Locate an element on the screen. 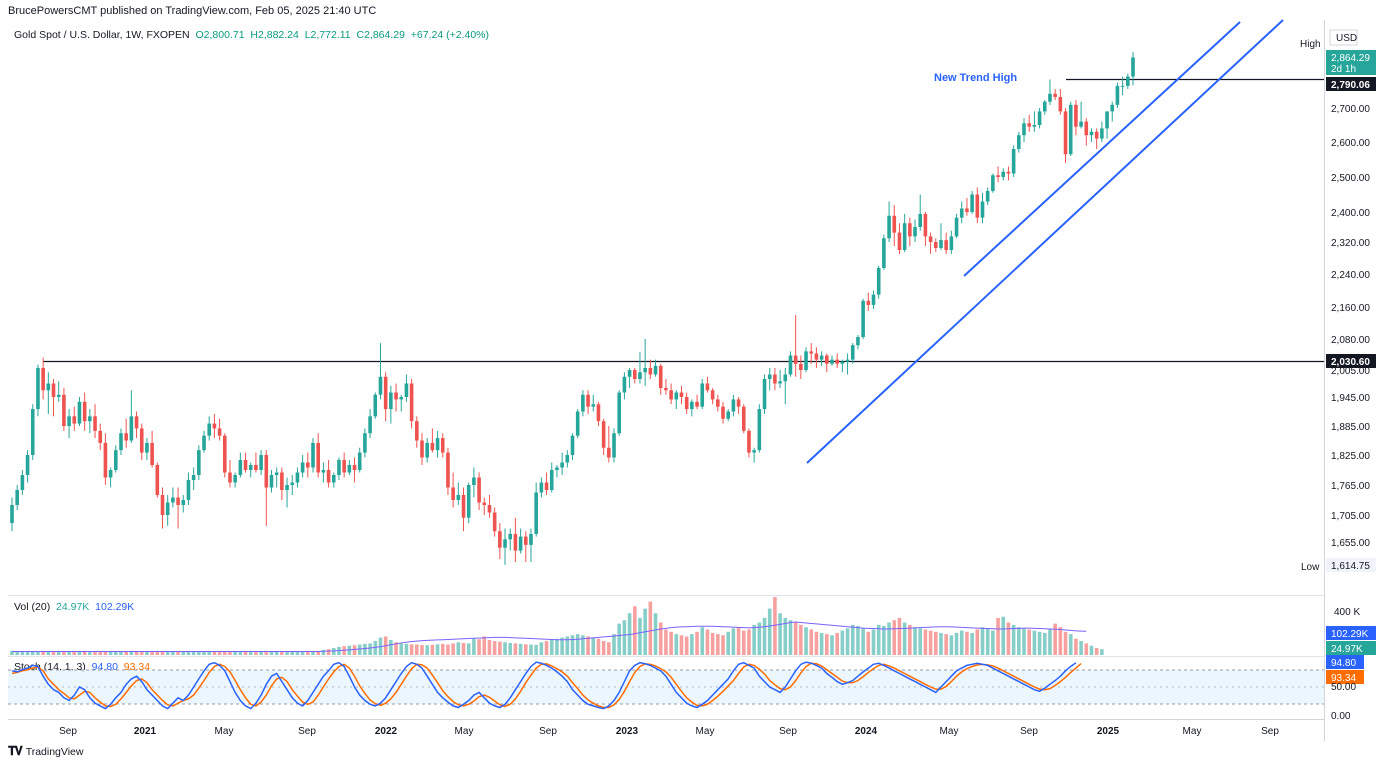  stoch-axis: 94.80 93.34 50.00 0.00 is located at coordinates (1345, 688).